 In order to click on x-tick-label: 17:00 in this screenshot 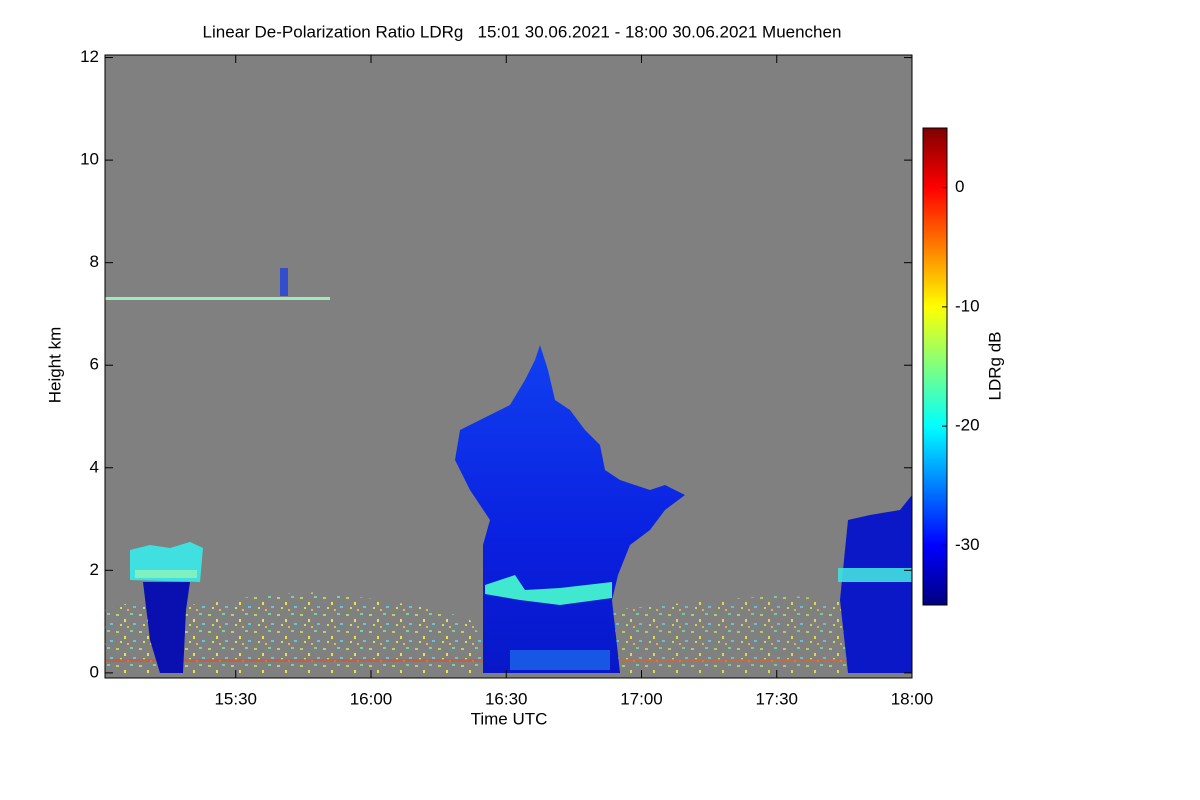, I will do `click(641, 698)`.